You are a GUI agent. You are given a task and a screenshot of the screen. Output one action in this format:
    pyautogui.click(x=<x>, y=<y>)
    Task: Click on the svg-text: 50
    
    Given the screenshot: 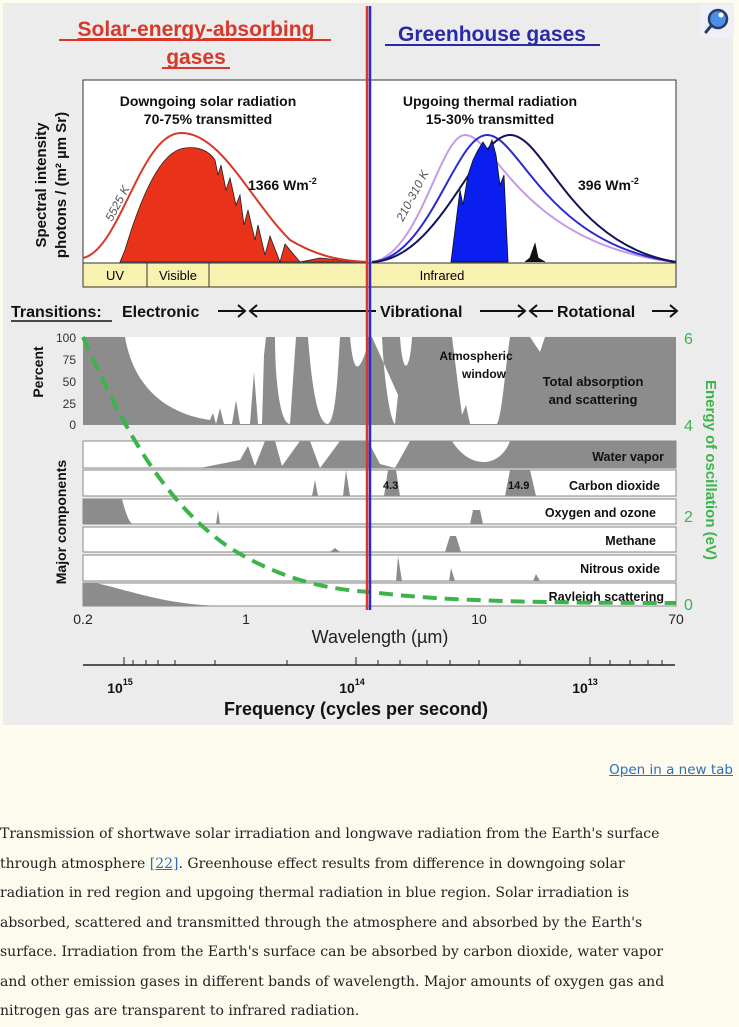 What is the action you would take?
    pyautogui.click(x=70, y=382)
    